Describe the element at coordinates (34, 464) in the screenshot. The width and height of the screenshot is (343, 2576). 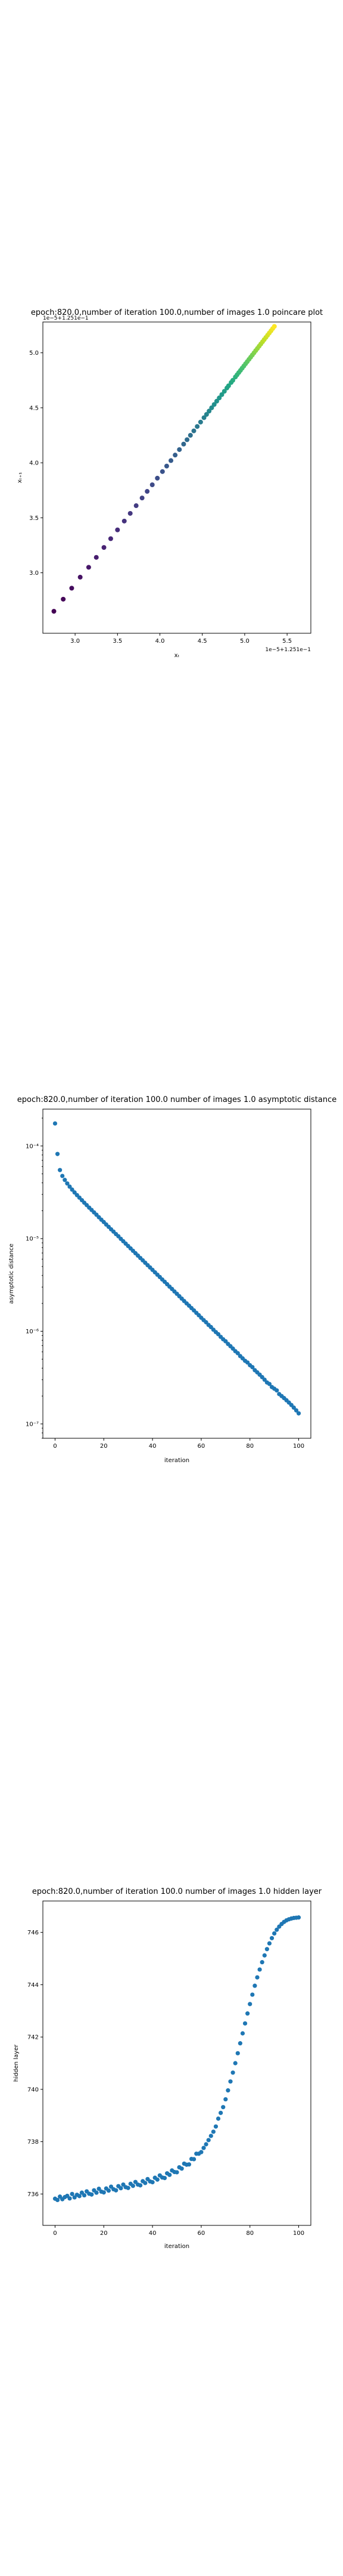
I see `y-tick-label: 4.0` at that location.